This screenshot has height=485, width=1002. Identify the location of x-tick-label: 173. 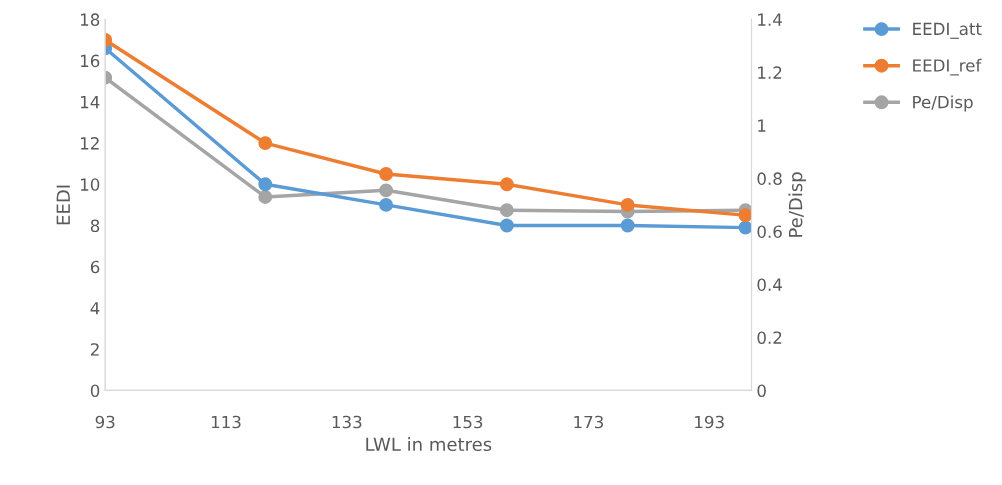
(588, 422).